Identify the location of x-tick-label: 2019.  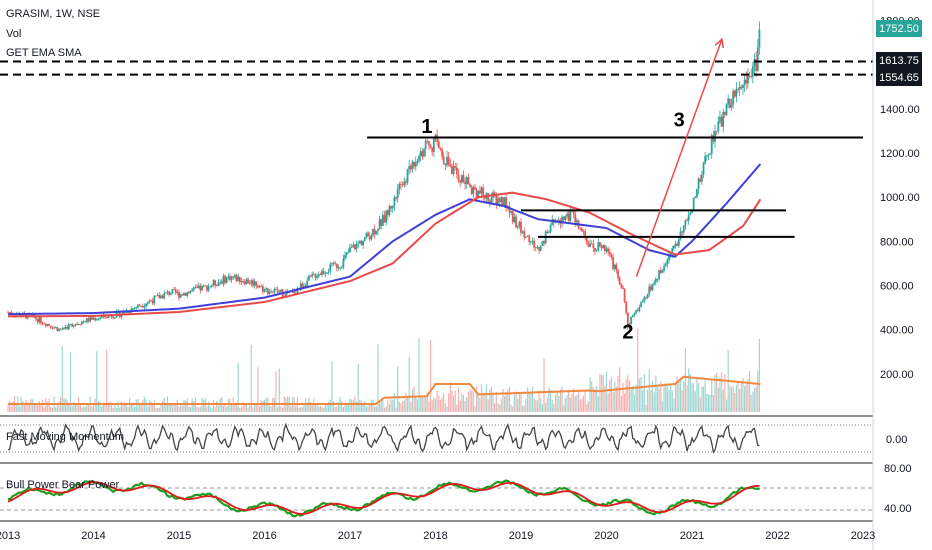
(521, 536).